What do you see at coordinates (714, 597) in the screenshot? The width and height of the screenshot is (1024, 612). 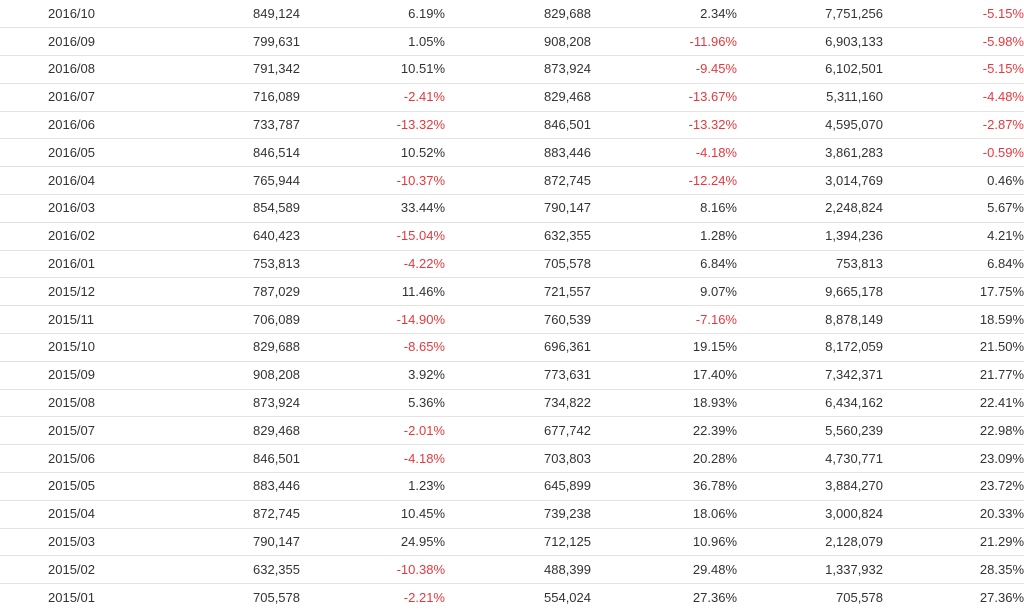 I see `yoy-change-cell: 27.36%` at bounding box center [714, 597].